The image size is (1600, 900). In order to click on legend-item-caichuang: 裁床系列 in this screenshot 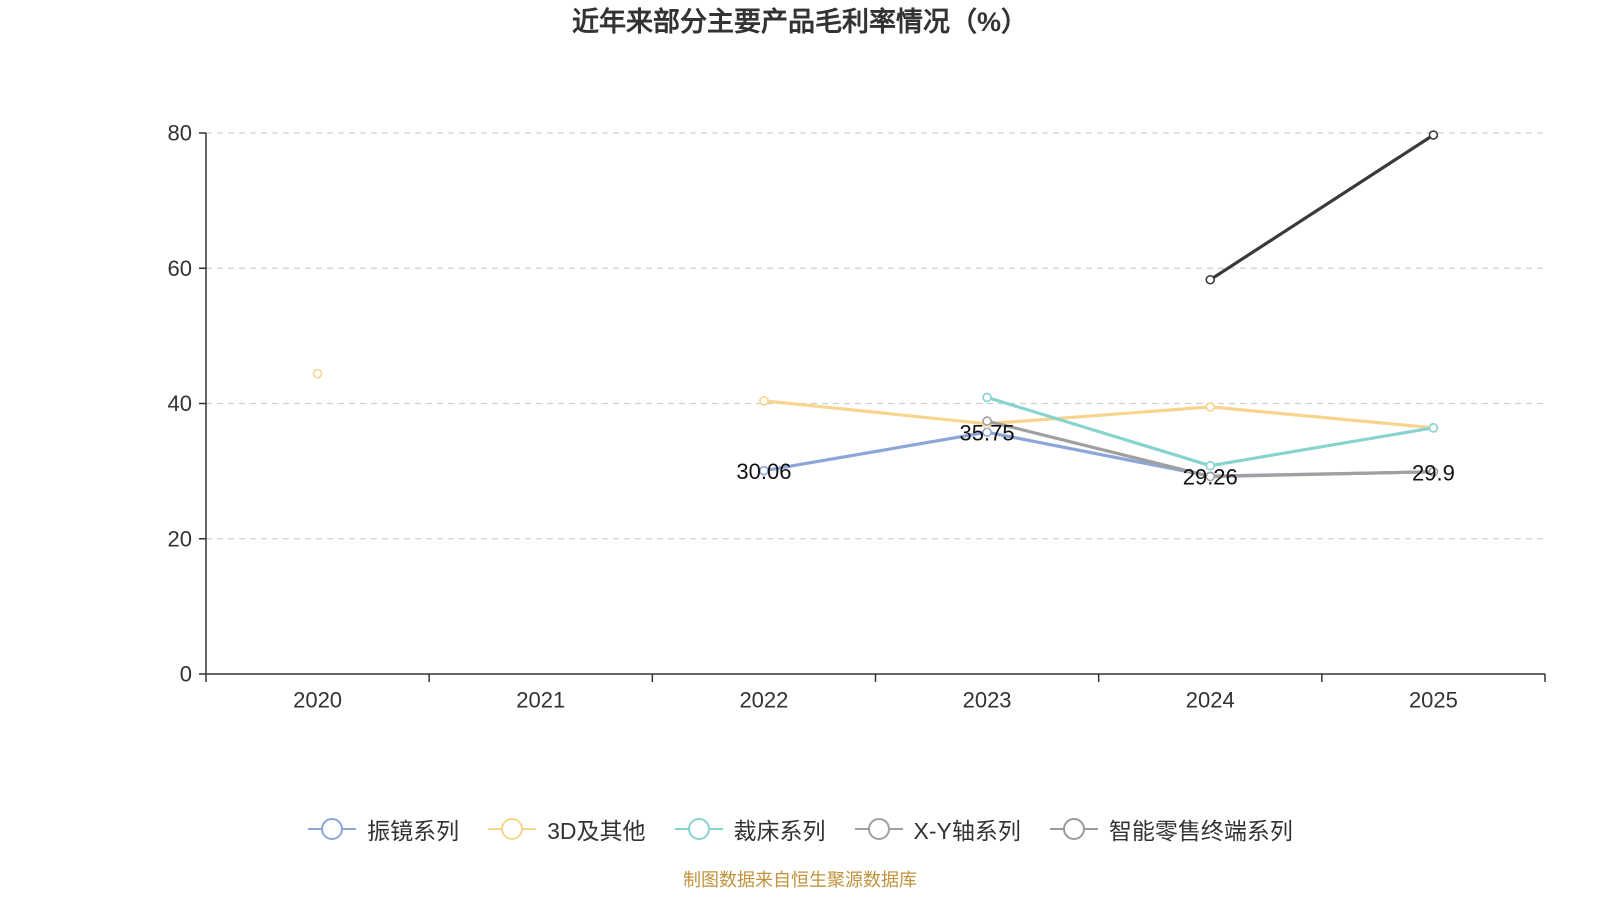, I will do `click(750, 829)`.